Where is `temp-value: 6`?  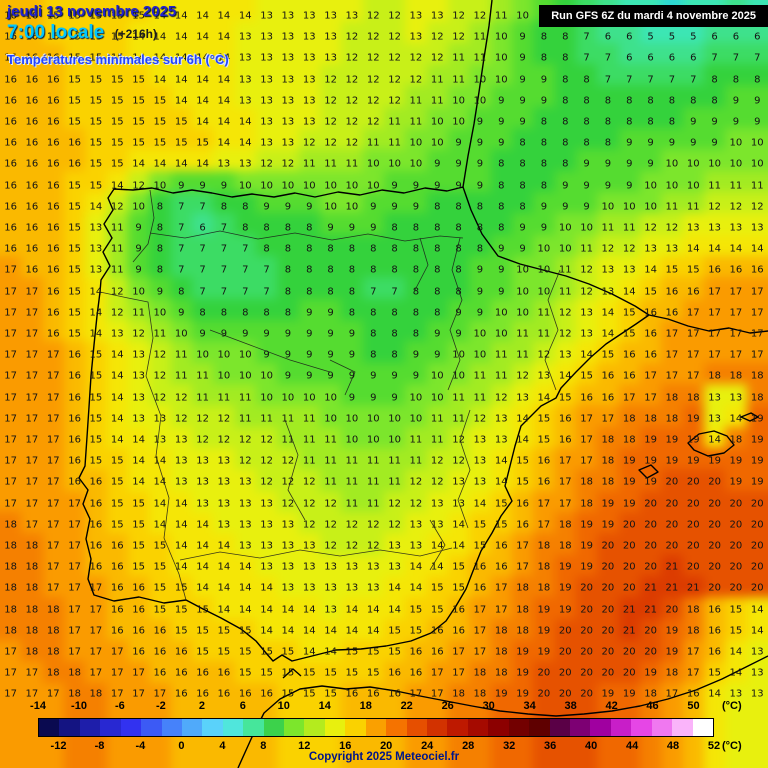
temp-value: 6 is located at coordinates (736, 37).